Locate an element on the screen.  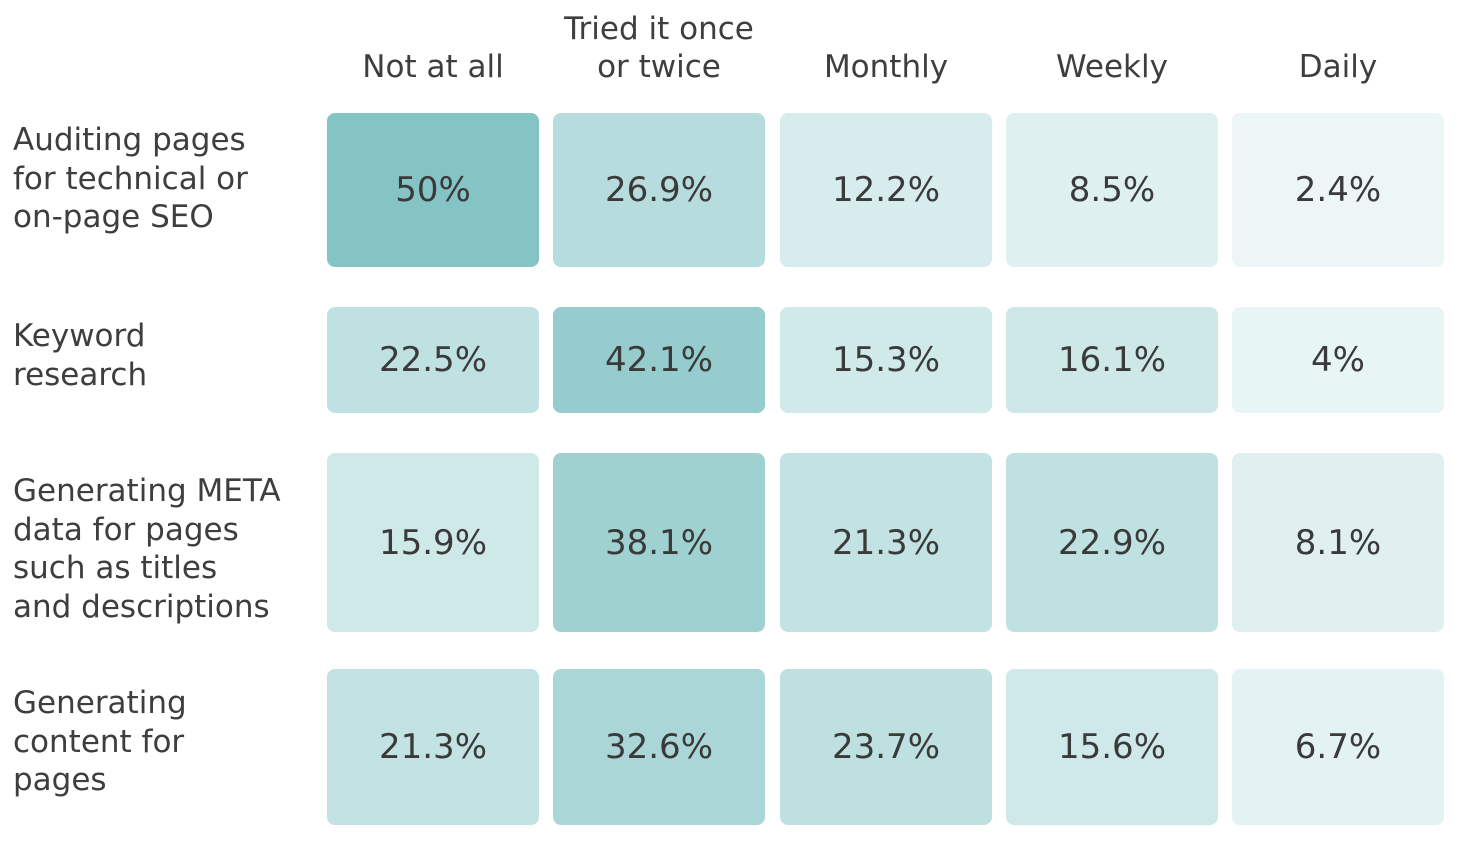
cell-value-label: 15.6% is located at coordinates (1111, 747).